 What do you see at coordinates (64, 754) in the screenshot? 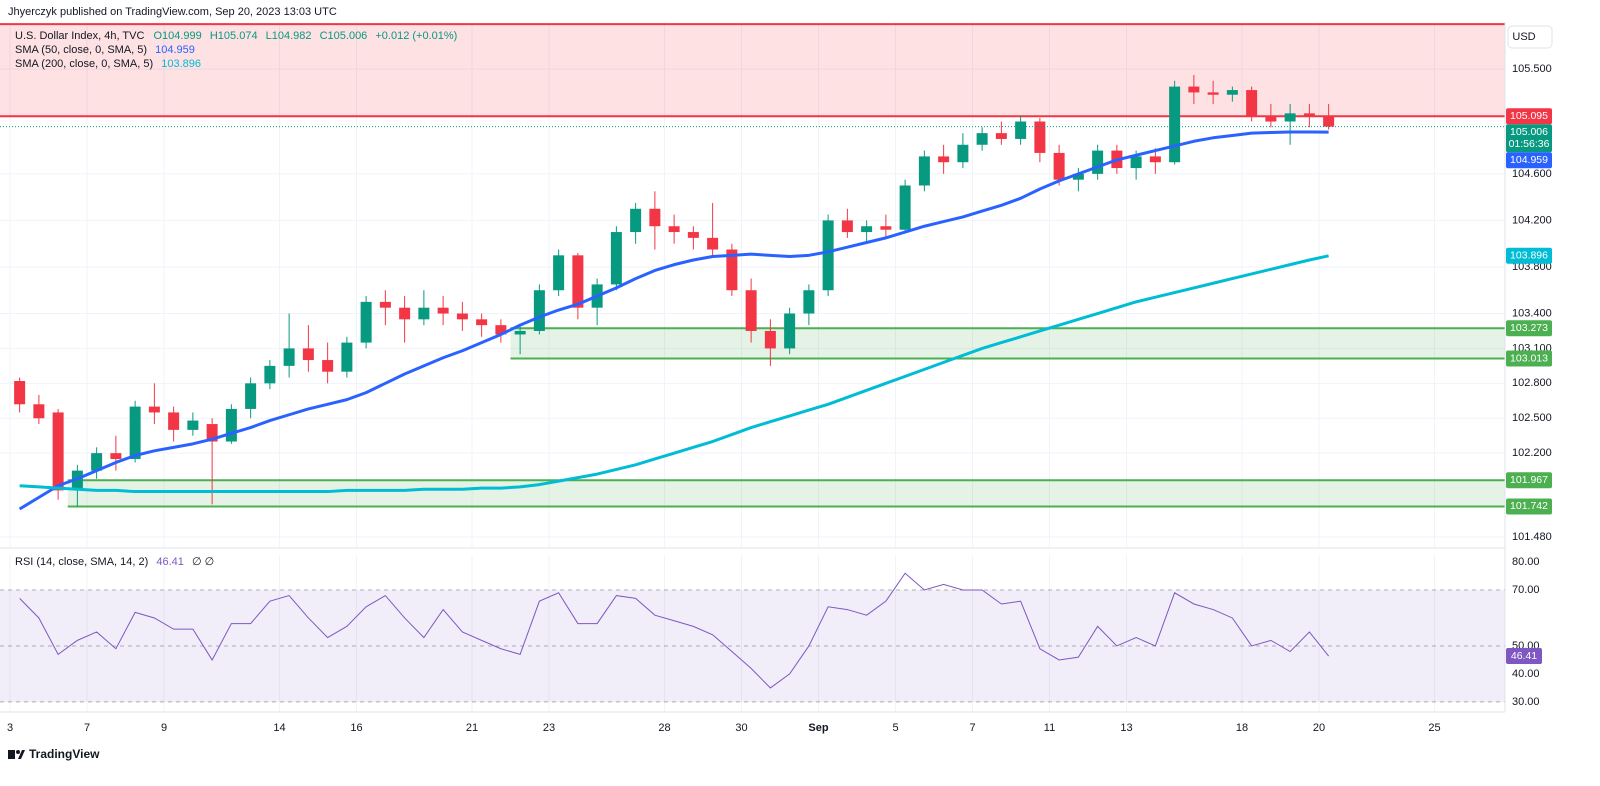
I see `brand: TradingView` at bounding box center [64, 754].